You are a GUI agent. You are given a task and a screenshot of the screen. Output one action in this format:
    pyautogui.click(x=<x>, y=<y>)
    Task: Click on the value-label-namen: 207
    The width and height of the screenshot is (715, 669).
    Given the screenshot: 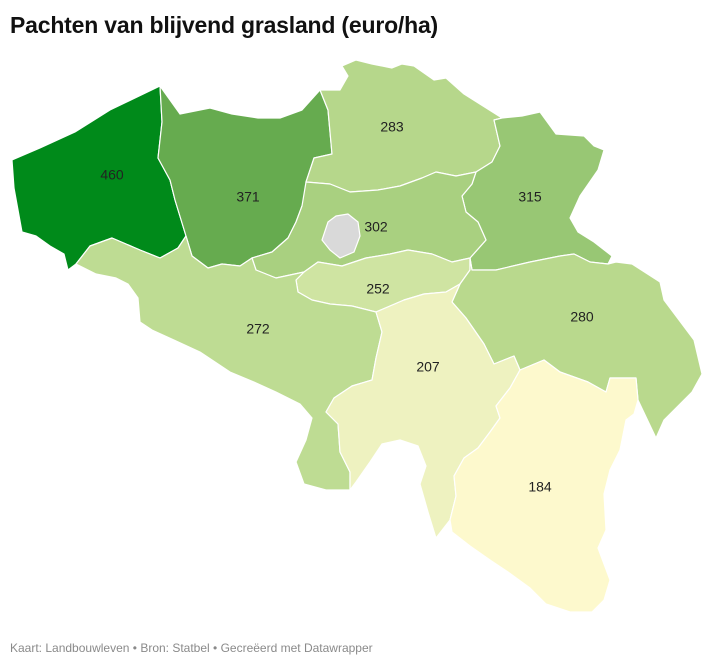 What is the action you would take?
    pyautogui.click(x=428, y=367)
    